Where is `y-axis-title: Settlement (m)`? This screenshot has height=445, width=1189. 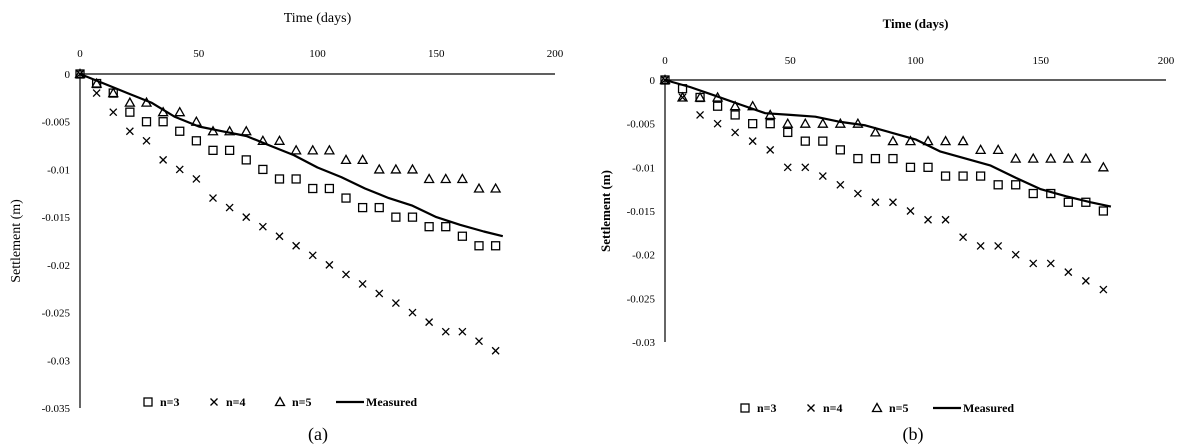
y-axis-title: Settlement (m) is located at coordinates (16, 241).